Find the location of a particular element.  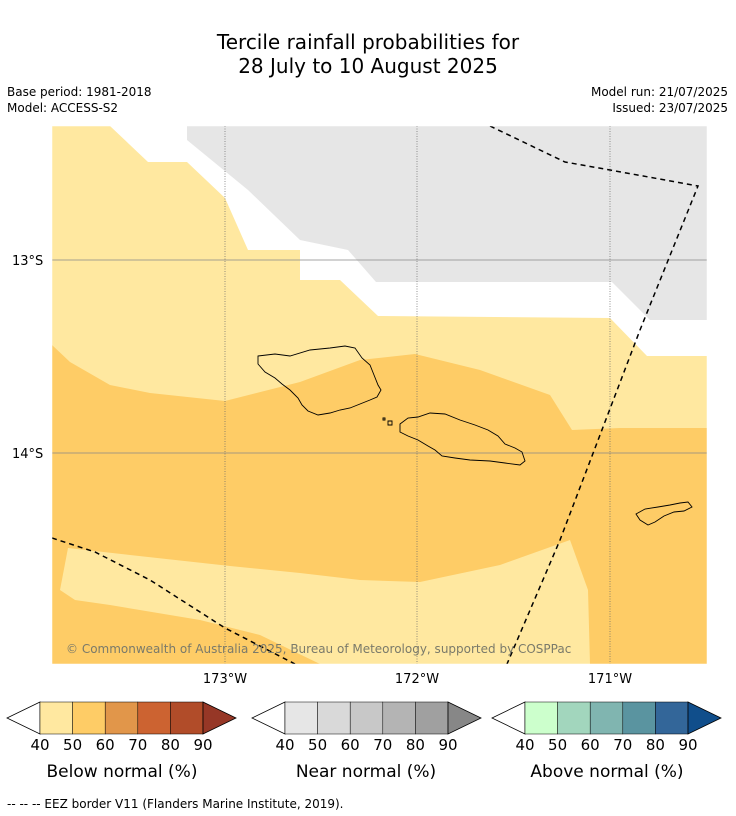

lat-label-14s: 14°S is located at coordinates (27, 454).